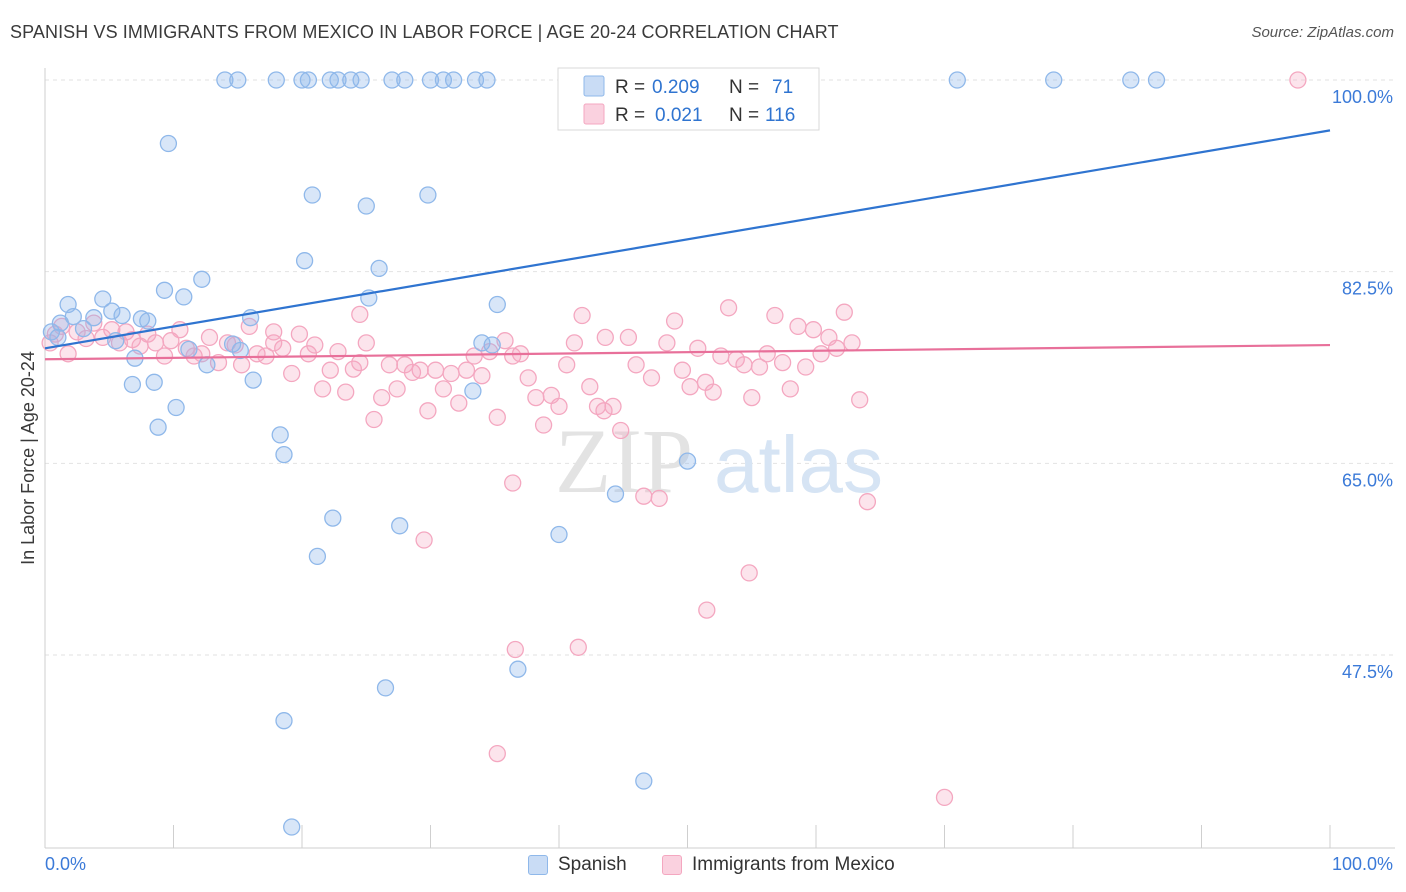 The image size is (1406, 892). Describe the element at coordinates (632, 115) in the screenshot. I see `legend-r-label-mexico: R =` at that location.